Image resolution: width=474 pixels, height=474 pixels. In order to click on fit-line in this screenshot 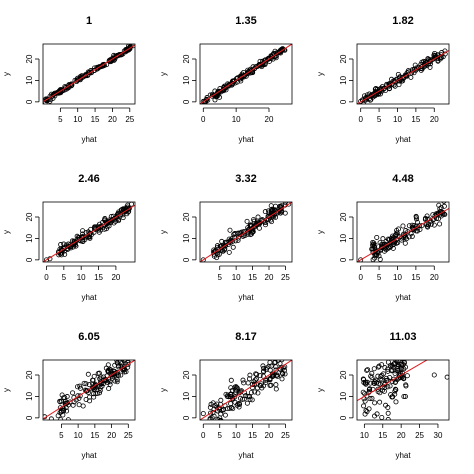, I will do `click(246, 232)`.